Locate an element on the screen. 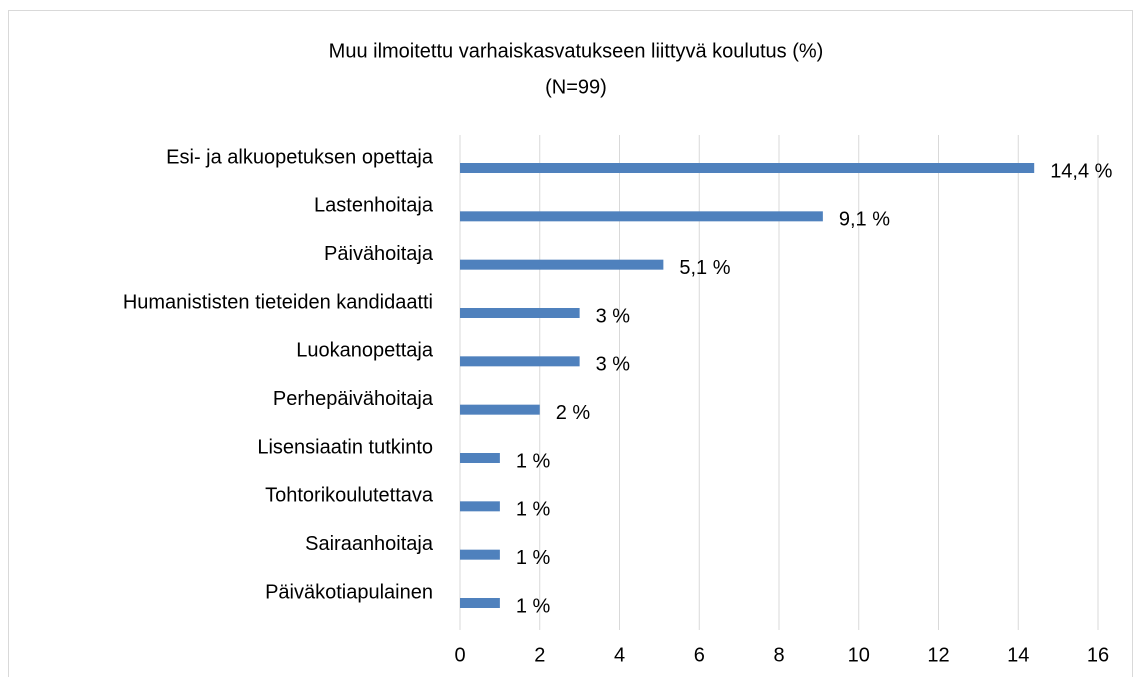 The width and height of the screenshot is (1134, 677). y-tick-label: Lisensiaatin tutkinto is located at coordinates (345, 447).